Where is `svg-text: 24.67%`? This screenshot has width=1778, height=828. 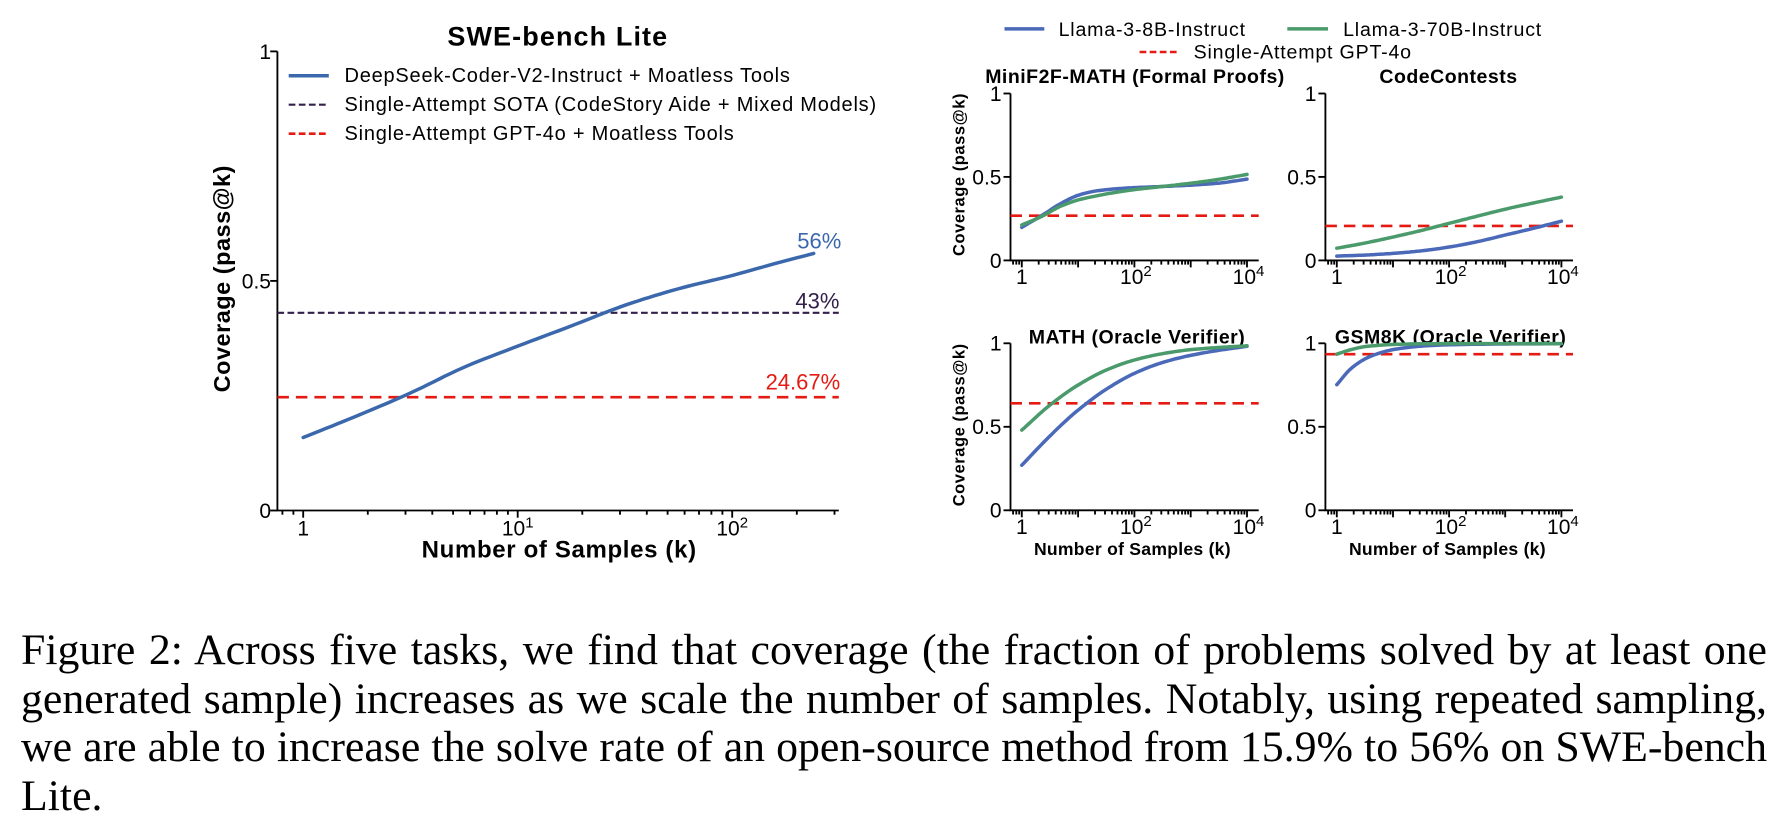 svg-text: 24.67% is located at coordinates (803, 382).